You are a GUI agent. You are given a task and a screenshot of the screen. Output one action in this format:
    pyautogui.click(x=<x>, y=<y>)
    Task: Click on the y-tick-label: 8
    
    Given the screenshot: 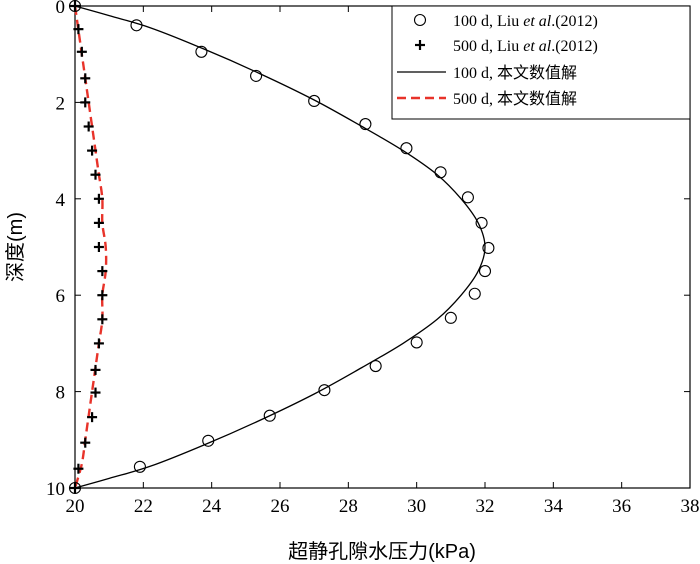 What is the action you would take?
    pyautogui.click(x=61, y=393)
    